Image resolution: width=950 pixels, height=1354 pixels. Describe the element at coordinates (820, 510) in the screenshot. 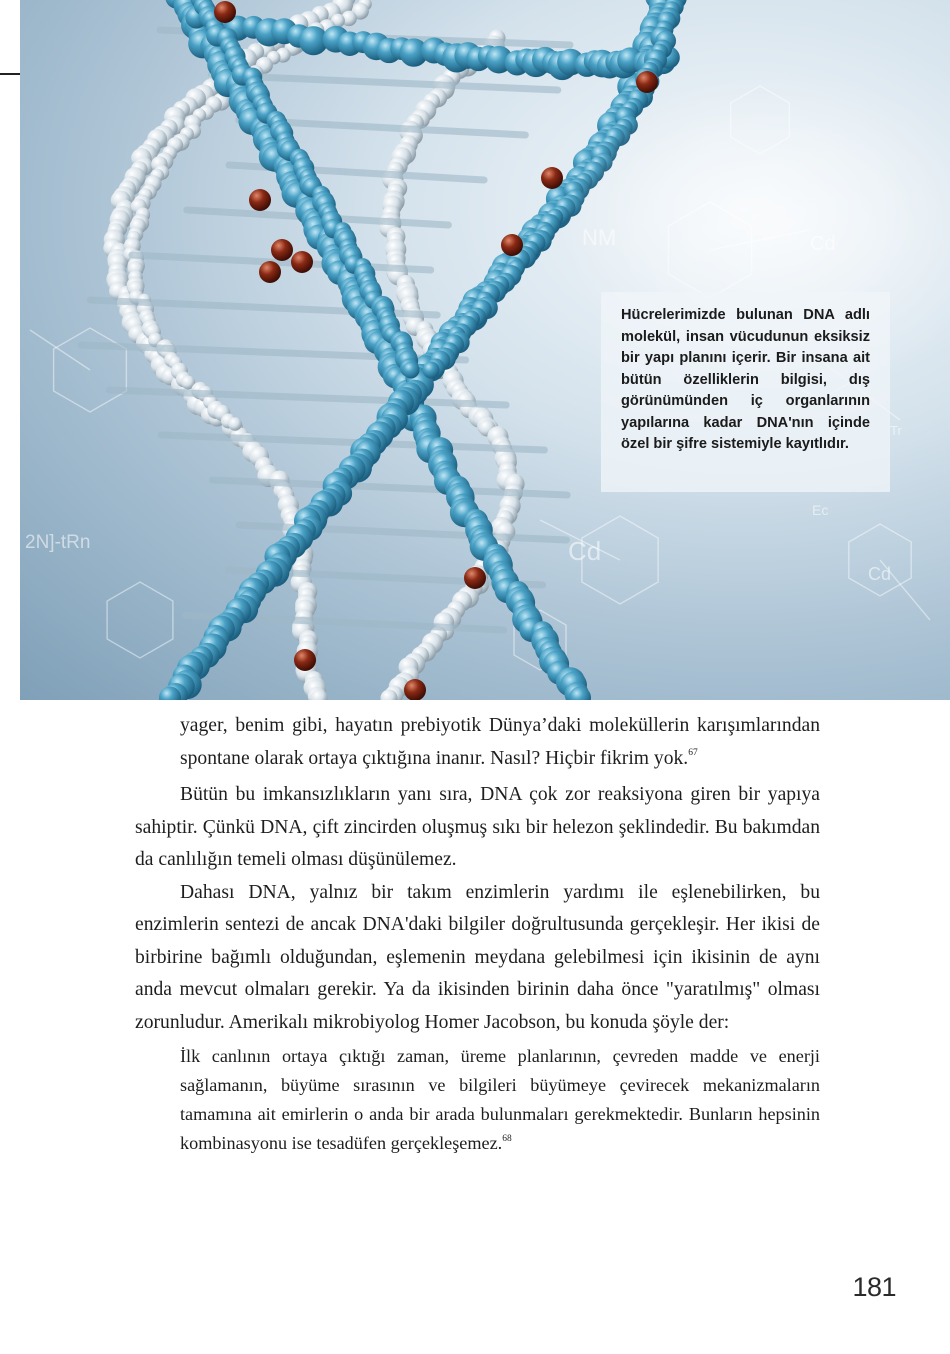

I see `background-label: Ec` at that location.